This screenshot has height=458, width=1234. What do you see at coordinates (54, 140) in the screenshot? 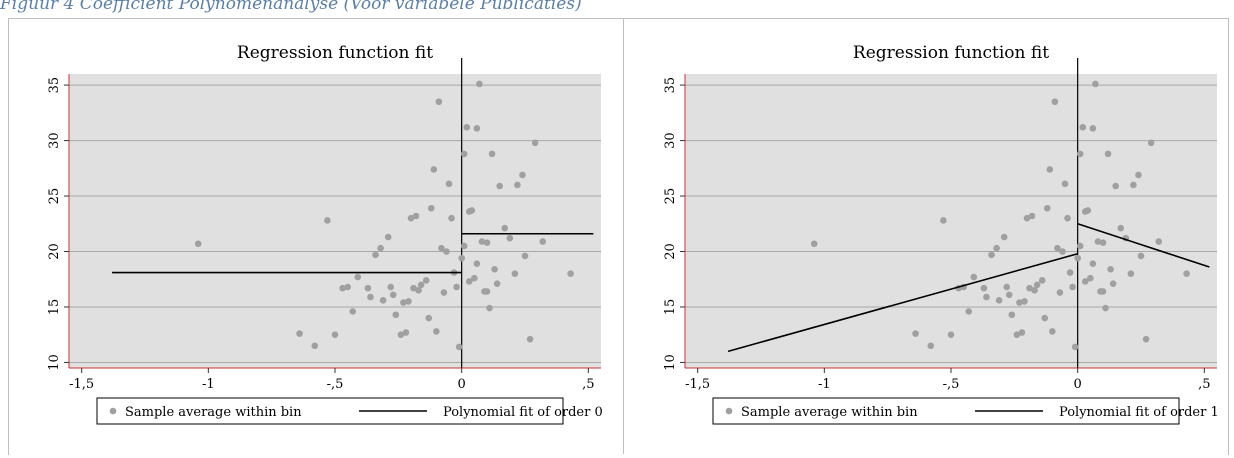
I see `y-tick-label: 30` at bounding box center [54, 140].